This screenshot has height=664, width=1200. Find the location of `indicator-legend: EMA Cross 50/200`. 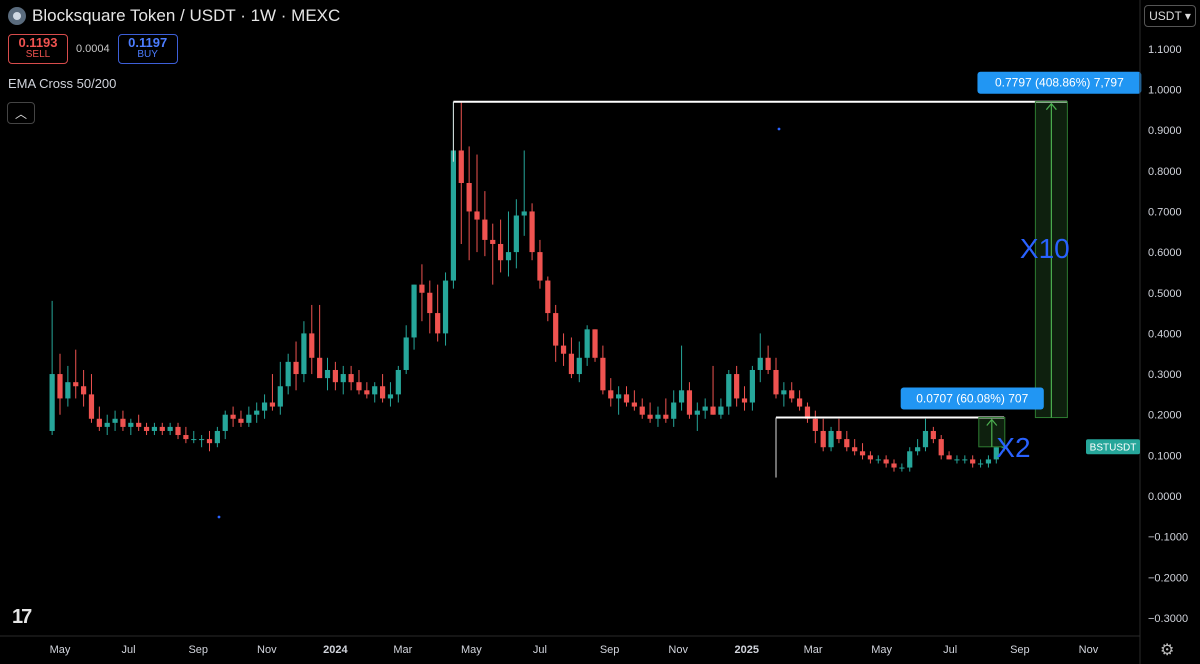

indicator-legend: EMA Cross 50/200 is located at coordinates (62, 83).